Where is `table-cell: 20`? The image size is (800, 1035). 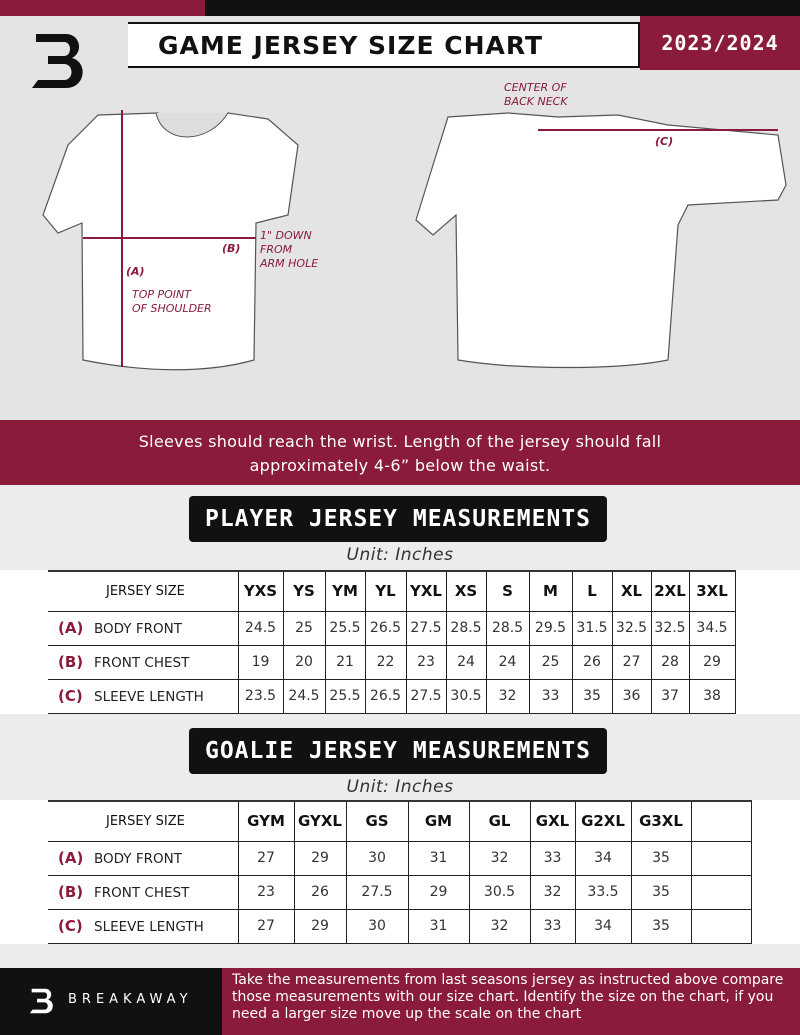 table-cell: 20 is located at coordinates (304, 662).